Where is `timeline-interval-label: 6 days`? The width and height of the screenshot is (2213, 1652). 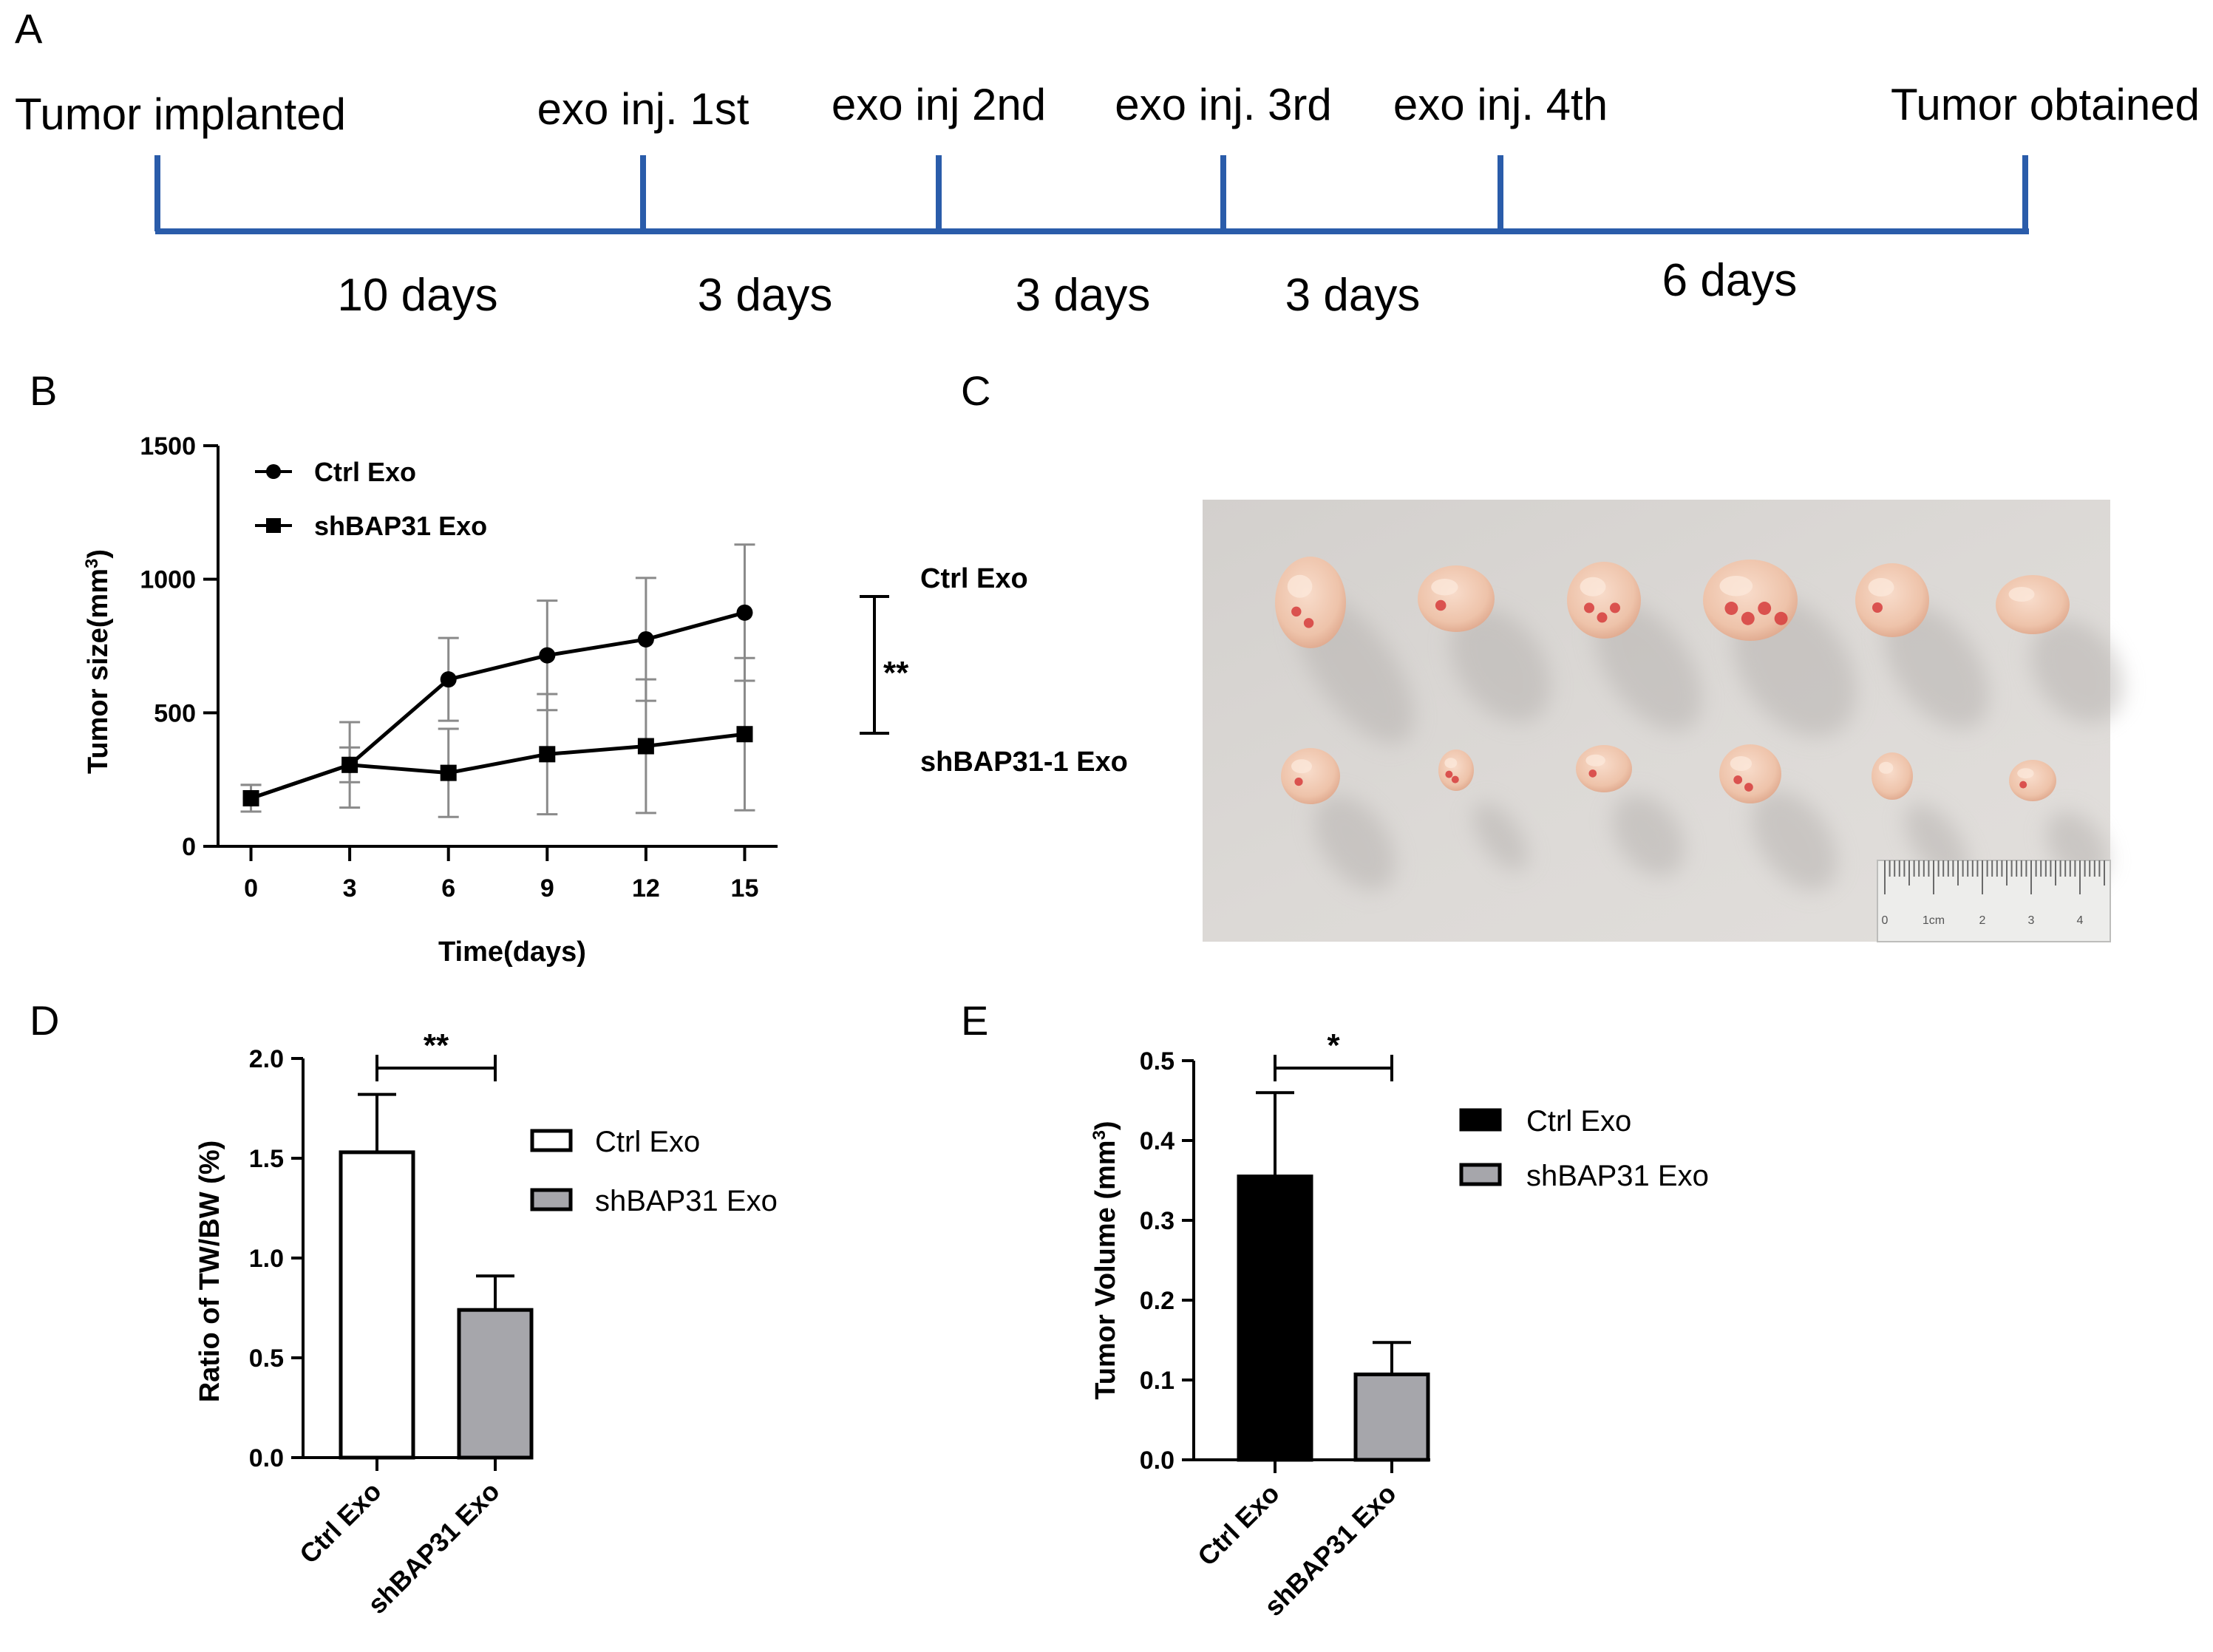 timeline-interval-label: 6 days is located at coordinates (1730, 280).